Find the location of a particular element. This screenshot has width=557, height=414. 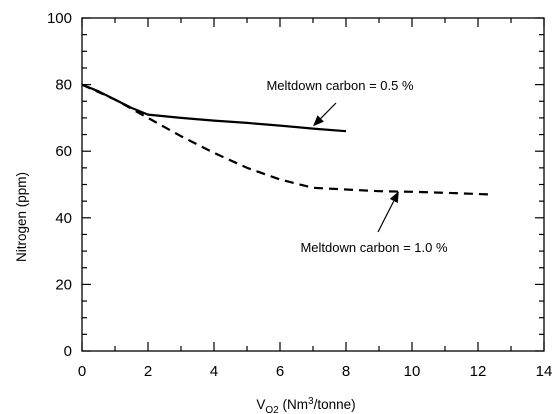

annotation-0-5-carbon: Meltdown carbon = 0.5 % is located at coordinates (339, 85).